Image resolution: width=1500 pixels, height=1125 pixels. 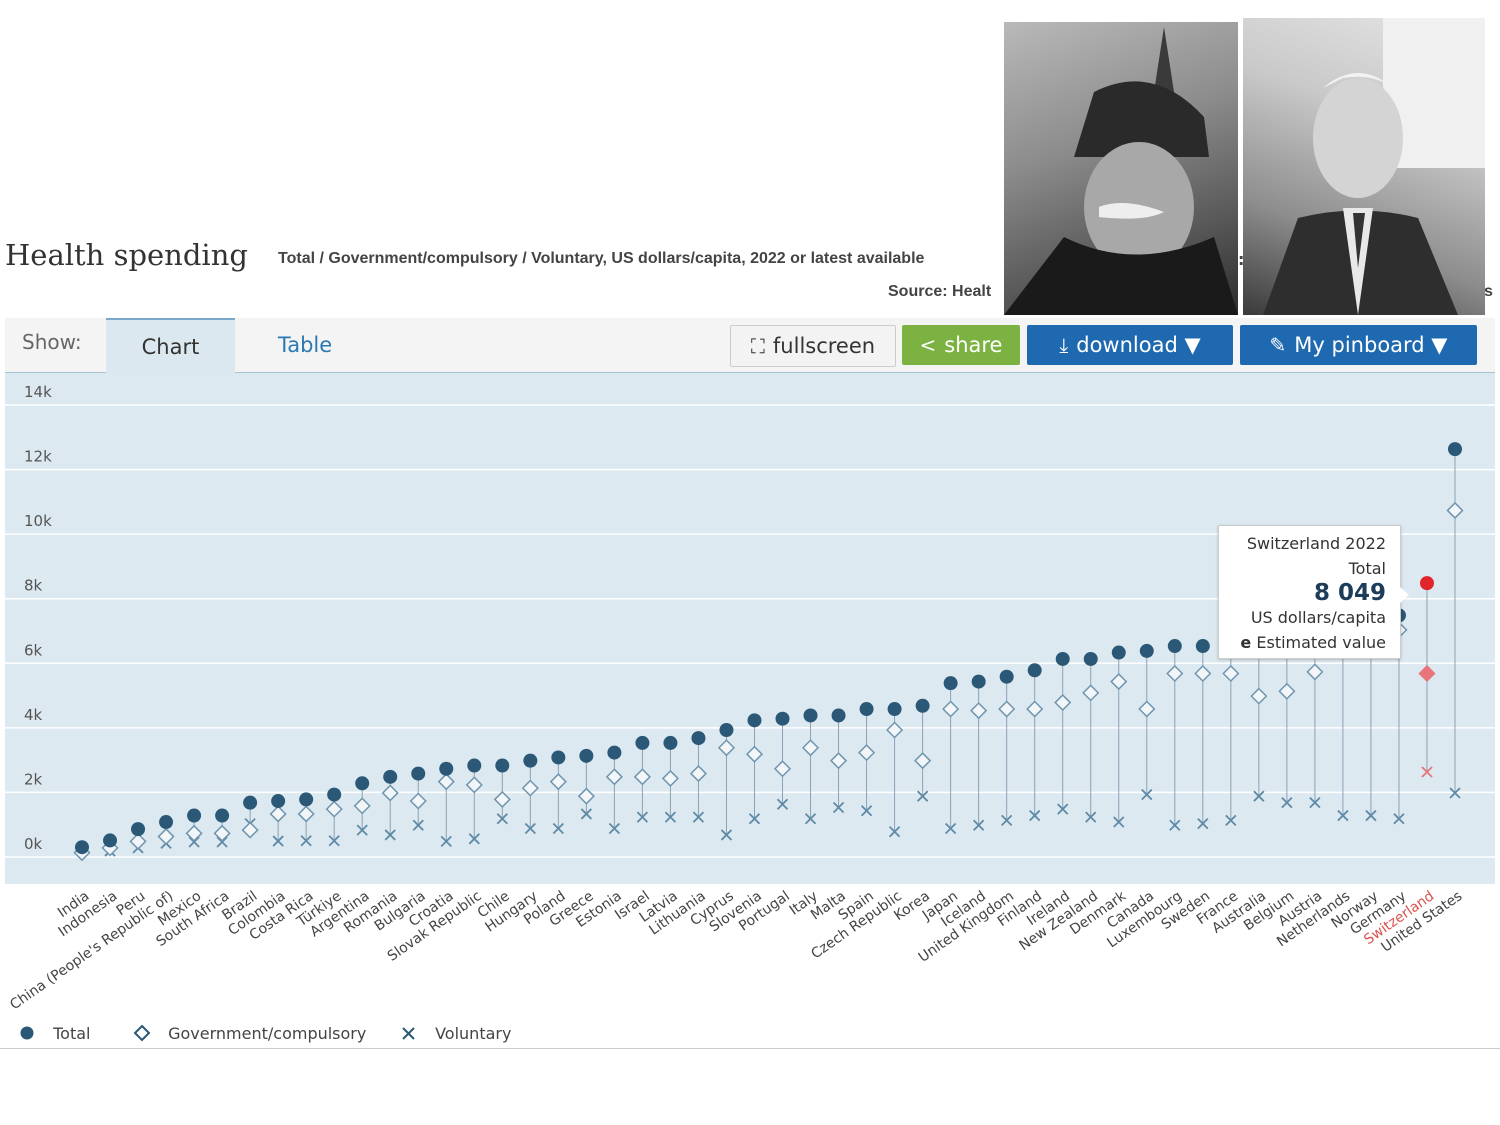 I want to click on fullscreen-button: ⛶ fullscreen, so click(x=813, y=346).